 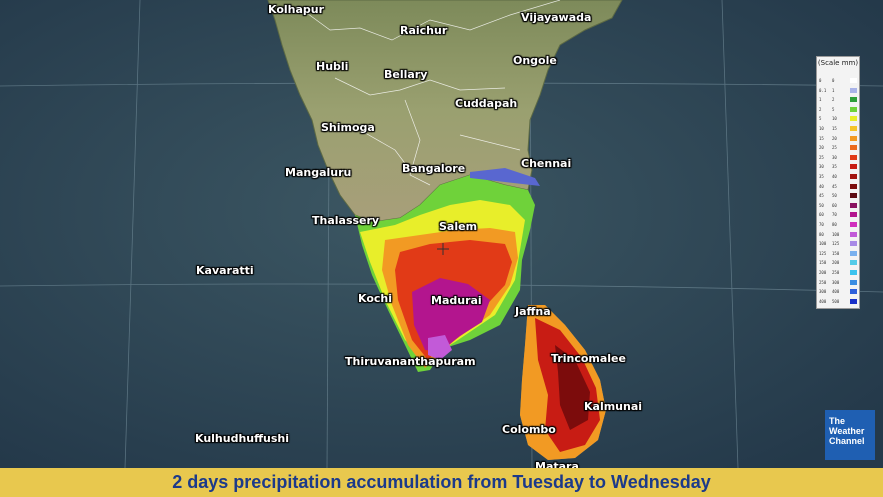 I want to click on rain-zone-magenta, so click(x=451, y=315).